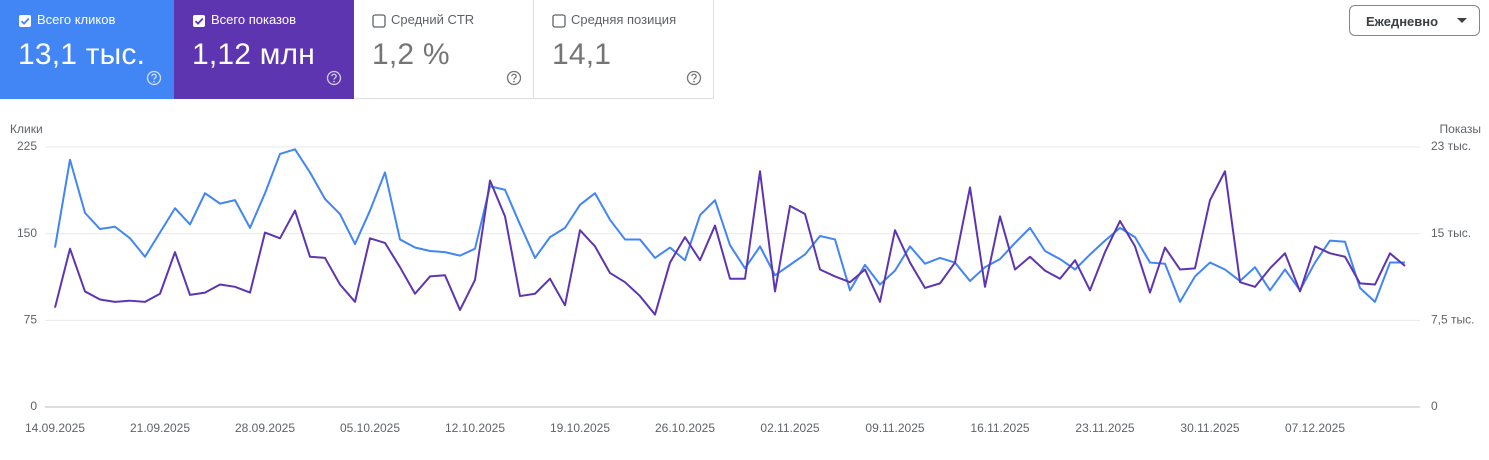 The image size is (1489, 460). Describe the element at coordinates (26, 129) in the screenshot. I see `y-axis-title: Клики` at that location.